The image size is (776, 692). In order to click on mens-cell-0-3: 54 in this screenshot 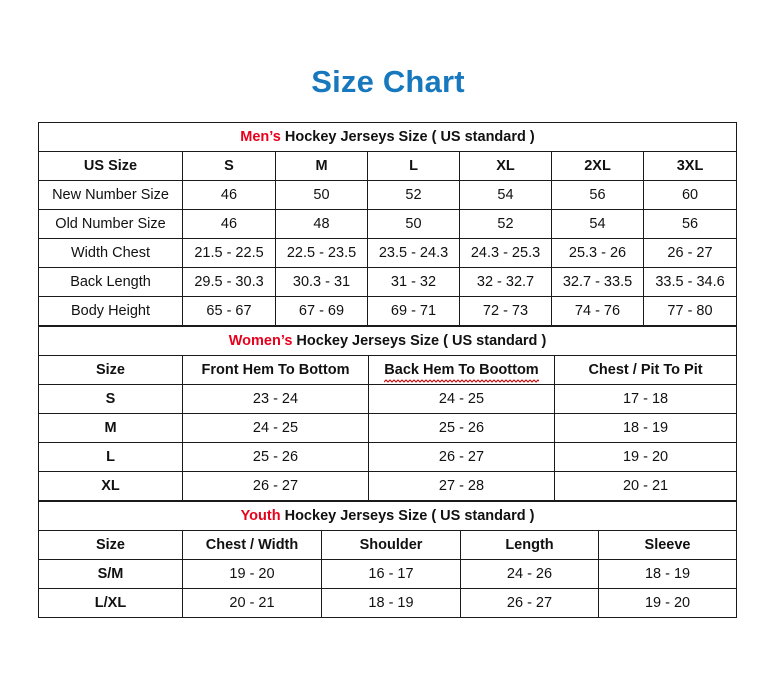, I will do `click(505, 195)`.